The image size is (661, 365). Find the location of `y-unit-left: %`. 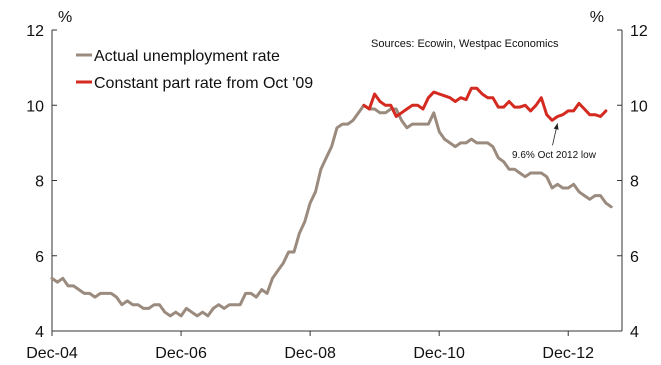

y-unit-left: % is located at coordinates (65, 17).